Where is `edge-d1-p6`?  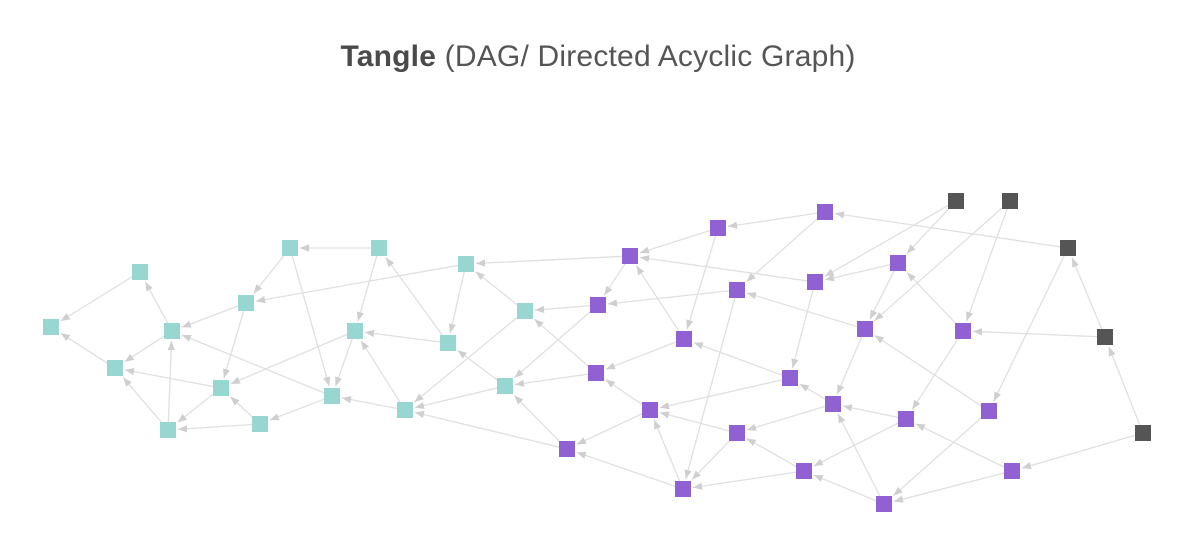
edge-d1-p6 is located at coordinates (887, 240).